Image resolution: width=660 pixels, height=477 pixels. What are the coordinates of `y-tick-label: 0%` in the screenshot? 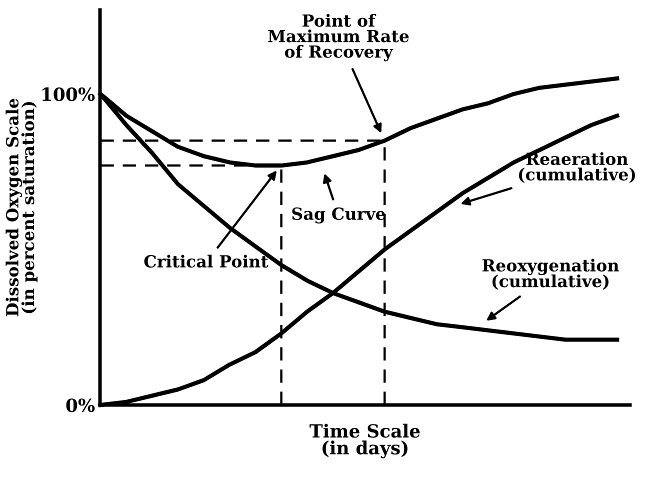 It's located at (80, 405).